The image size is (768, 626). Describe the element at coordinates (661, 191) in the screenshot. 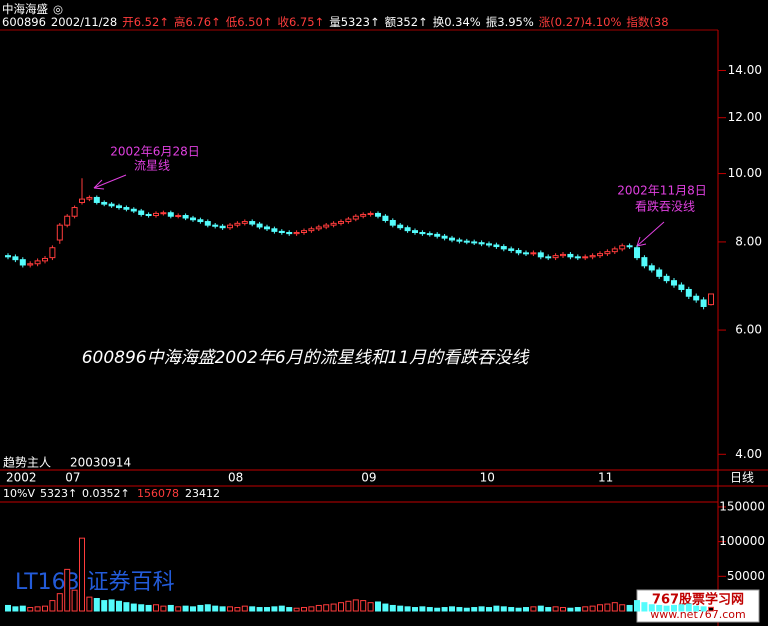

I see `annotation-text: 2002年11月8日` at that location.